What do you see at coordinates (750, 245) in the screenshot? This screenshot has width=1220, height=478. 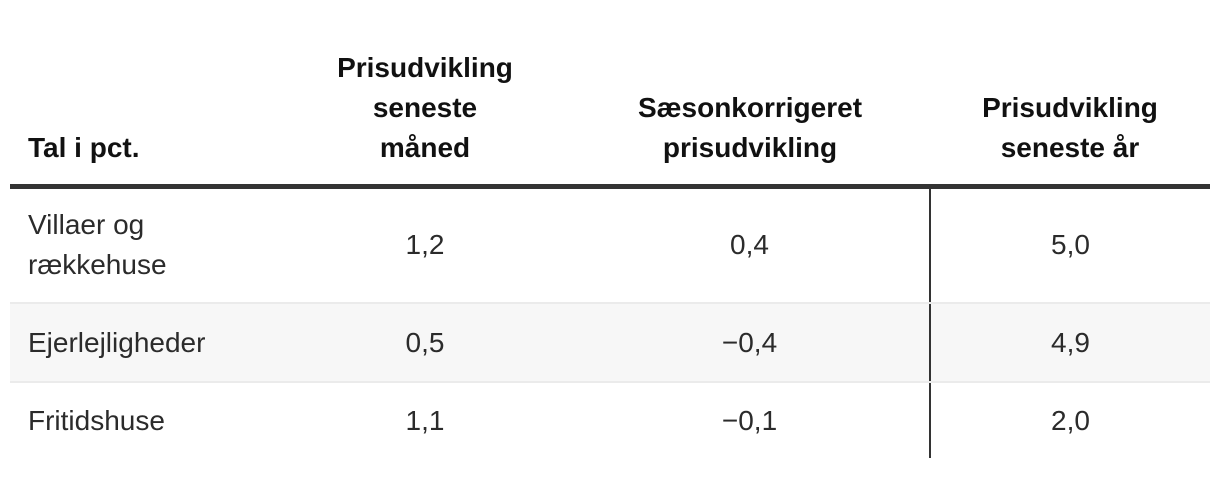 I see `cell-value: 0,4` at bounding box center [750, 245].